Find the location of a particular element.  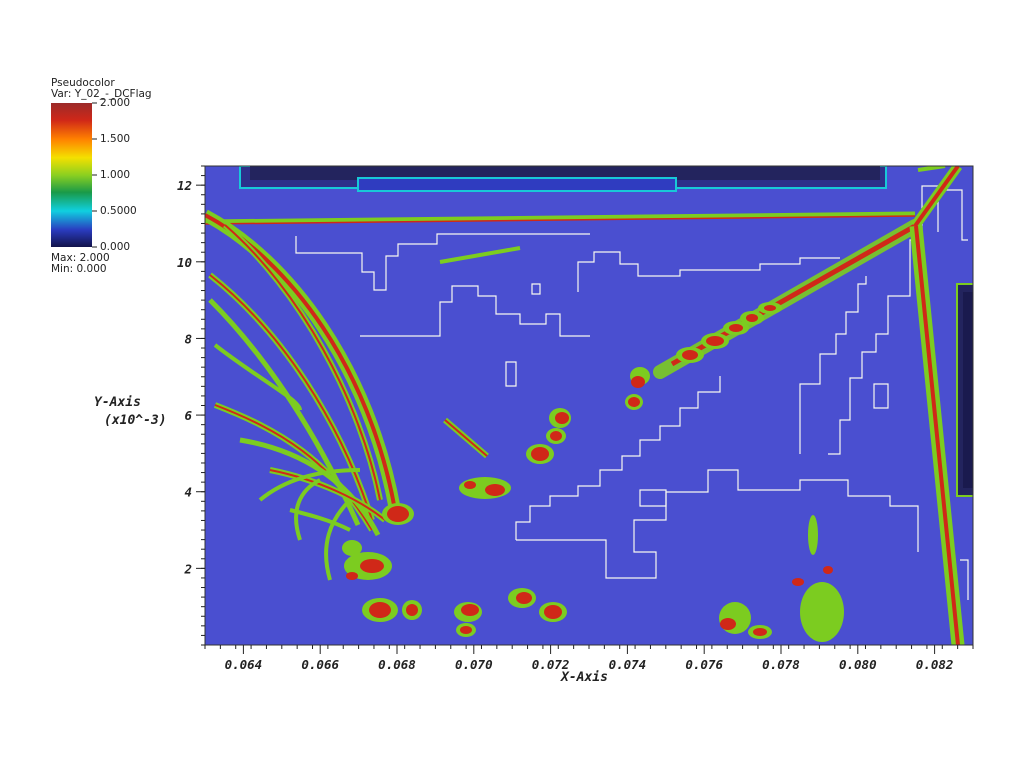

x-tick-label: 0.082 is located at coordinates (935, 664).